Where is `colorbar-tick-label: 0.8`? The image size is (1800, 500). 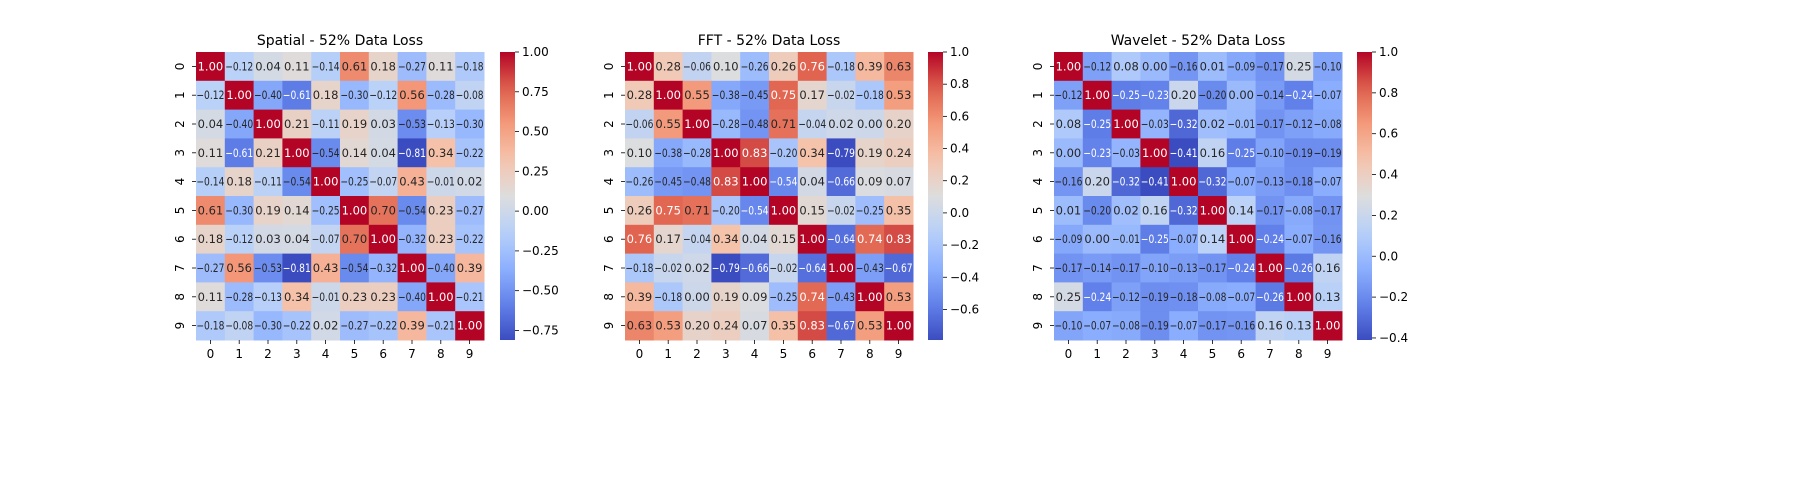
colorbar-tick-label: 0.8 is located at coordinates (959, 84).